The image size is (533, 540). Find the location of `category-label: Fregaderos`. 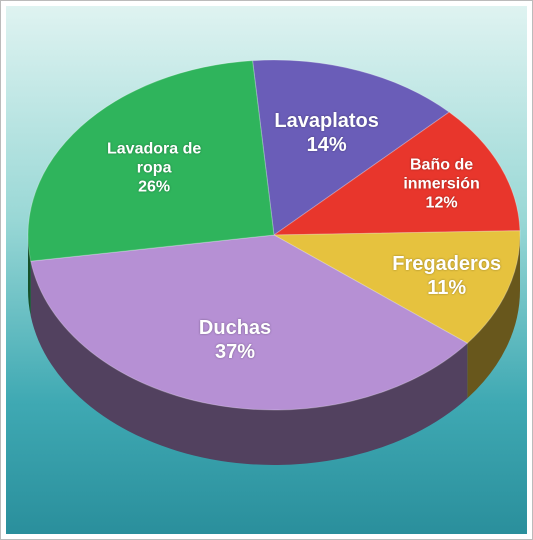

category-label: Fregaderos is located at coordinates (447, 263).